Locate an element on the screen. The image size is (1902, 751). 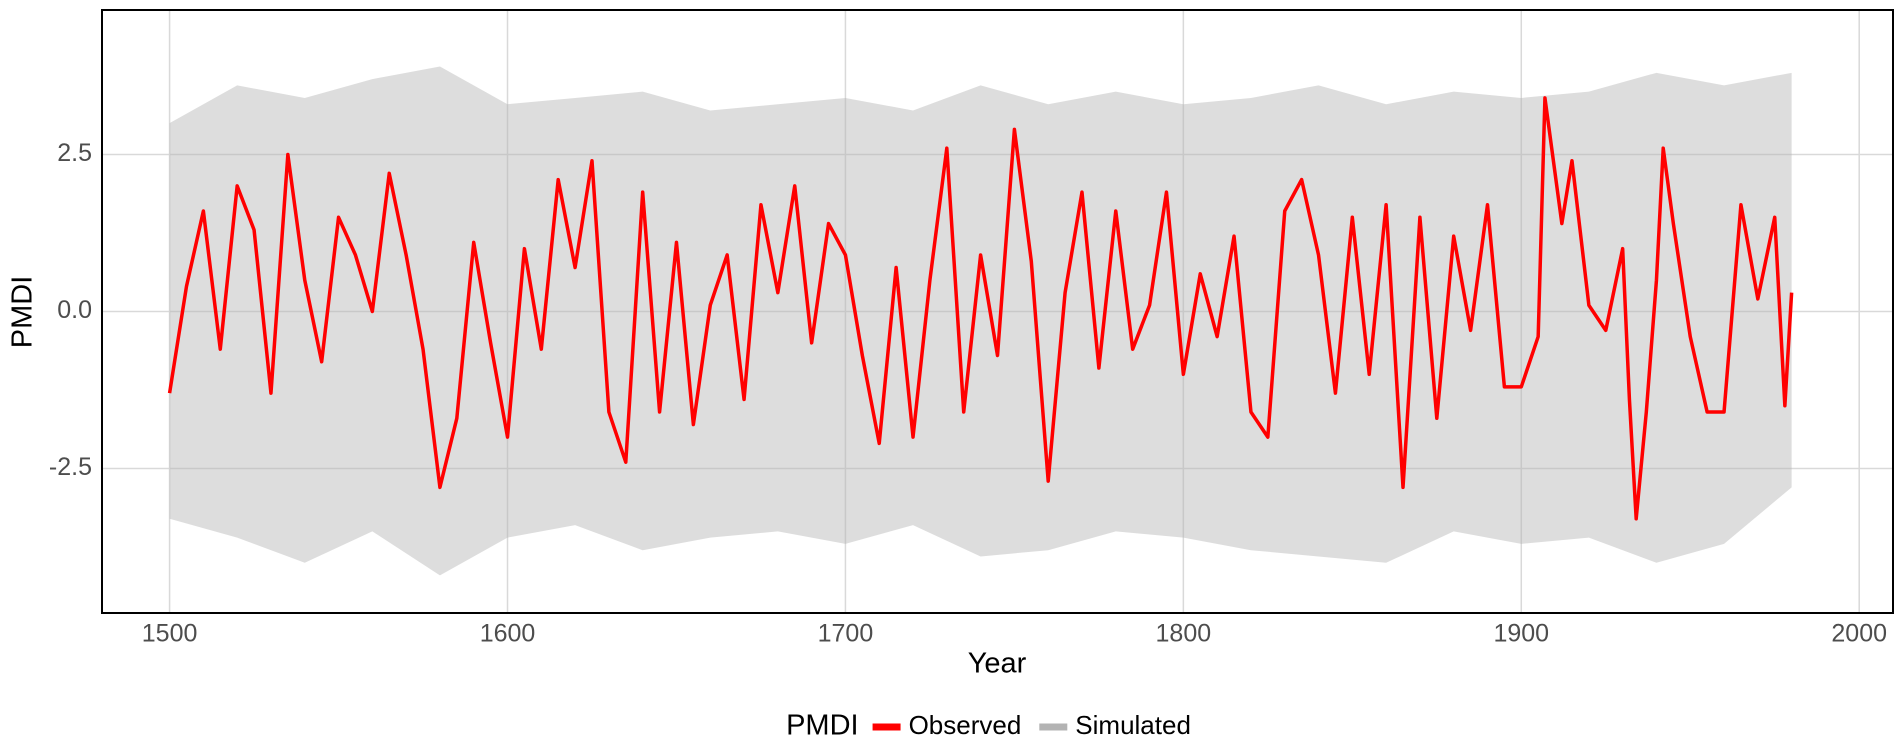
x-tick-label: 1900 is located at coordinates (1521, 634).